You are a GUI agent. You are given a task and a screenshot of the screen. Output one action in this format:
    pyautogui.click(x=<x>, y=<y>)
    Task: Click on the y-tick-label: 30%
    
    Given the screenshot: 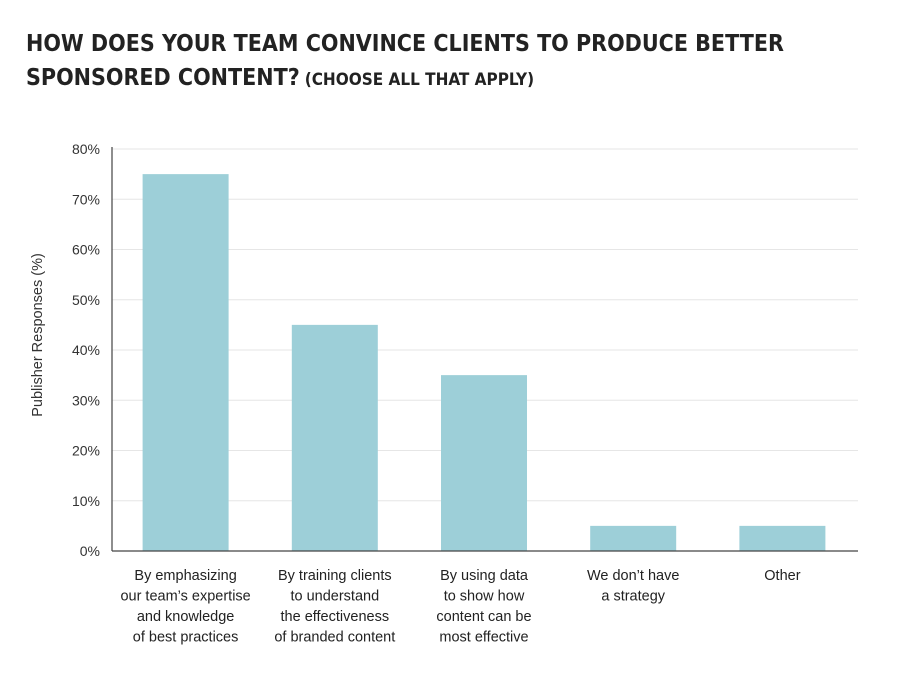 What is the action you would take?
    pyautogui.click(x=86, y=400)
    